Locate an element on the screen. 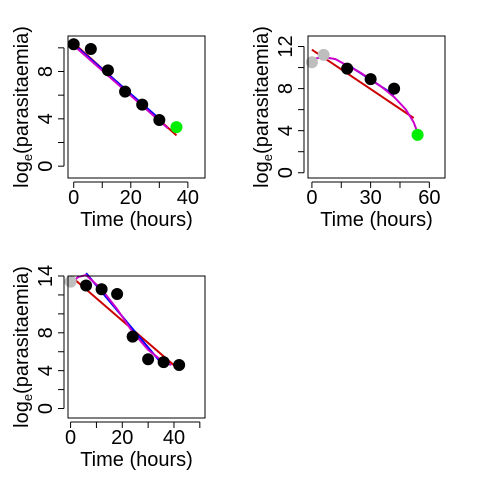 Image resolution: width=480 pixels, height=480 pixels. x-tick-label: 60 is located at coordinates (429, 198).